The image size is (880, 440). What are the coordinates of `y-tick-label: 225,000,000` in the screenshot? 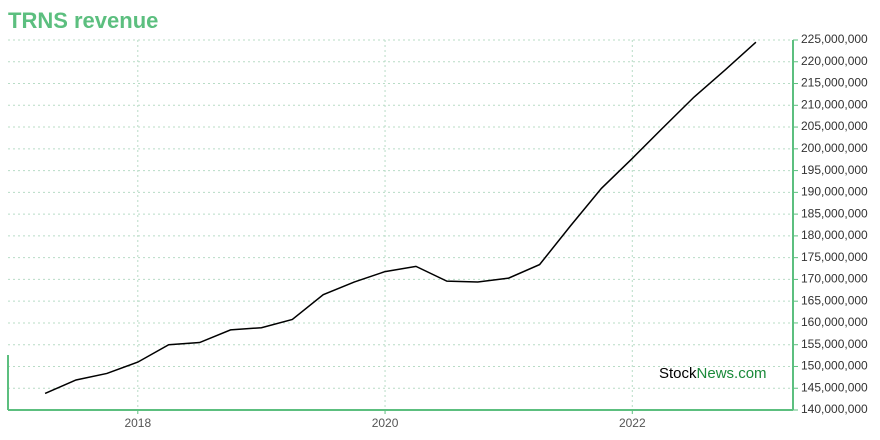 It's located at (834, 39).